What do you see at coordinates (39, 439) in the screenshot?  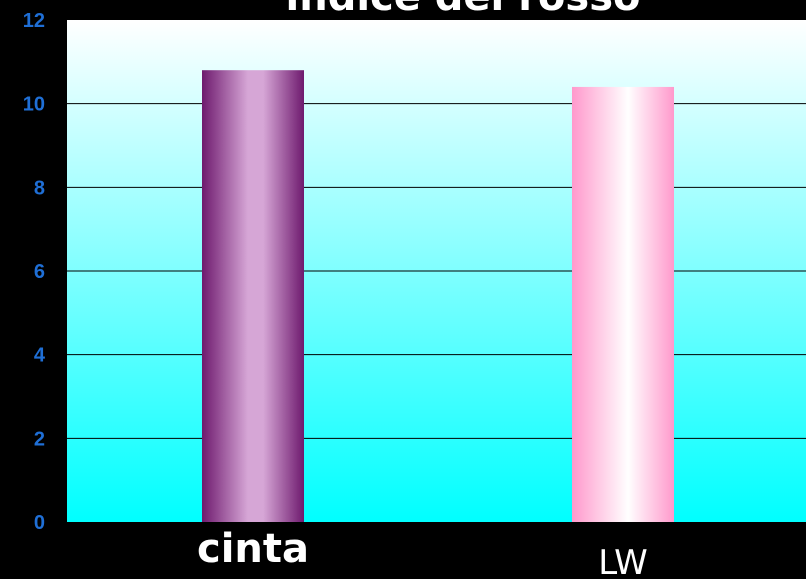 I see `y-tick-label: 2` at bounding box center [39, 439].